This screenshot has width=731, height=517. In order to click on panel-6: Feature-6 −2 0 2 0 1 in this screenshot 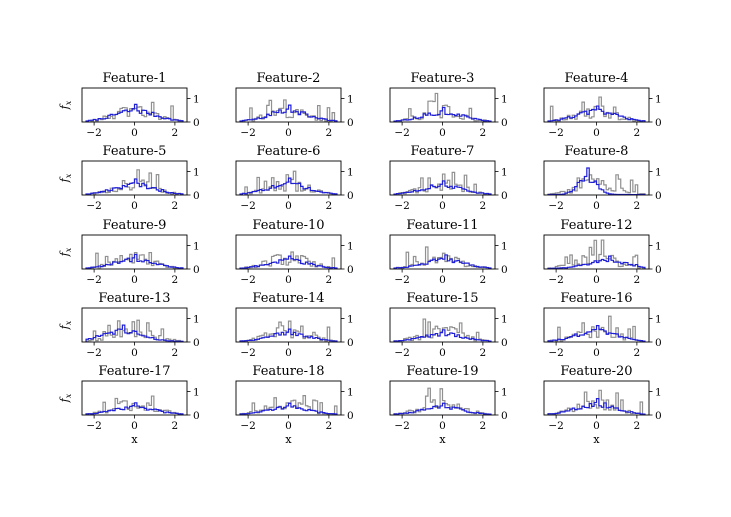, I will do `click(294, 178)`.